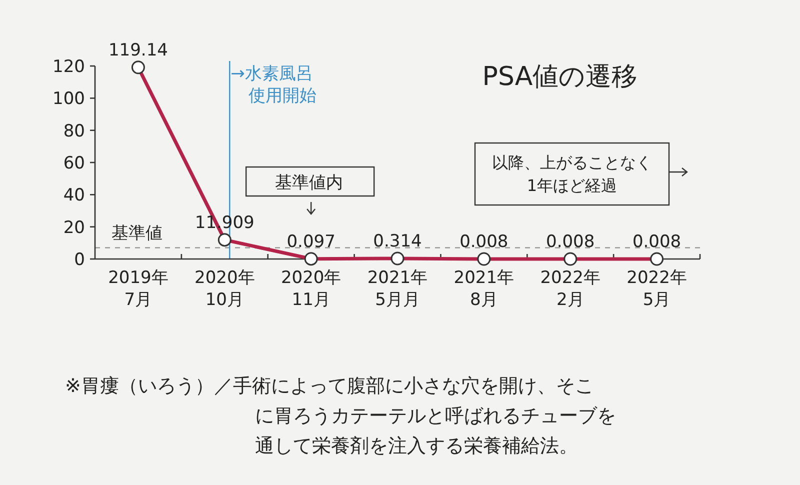 The width and height of the screenshot is (800, 485). I want to click on x-tick-label: 2020年 11月, so click(311, 289).